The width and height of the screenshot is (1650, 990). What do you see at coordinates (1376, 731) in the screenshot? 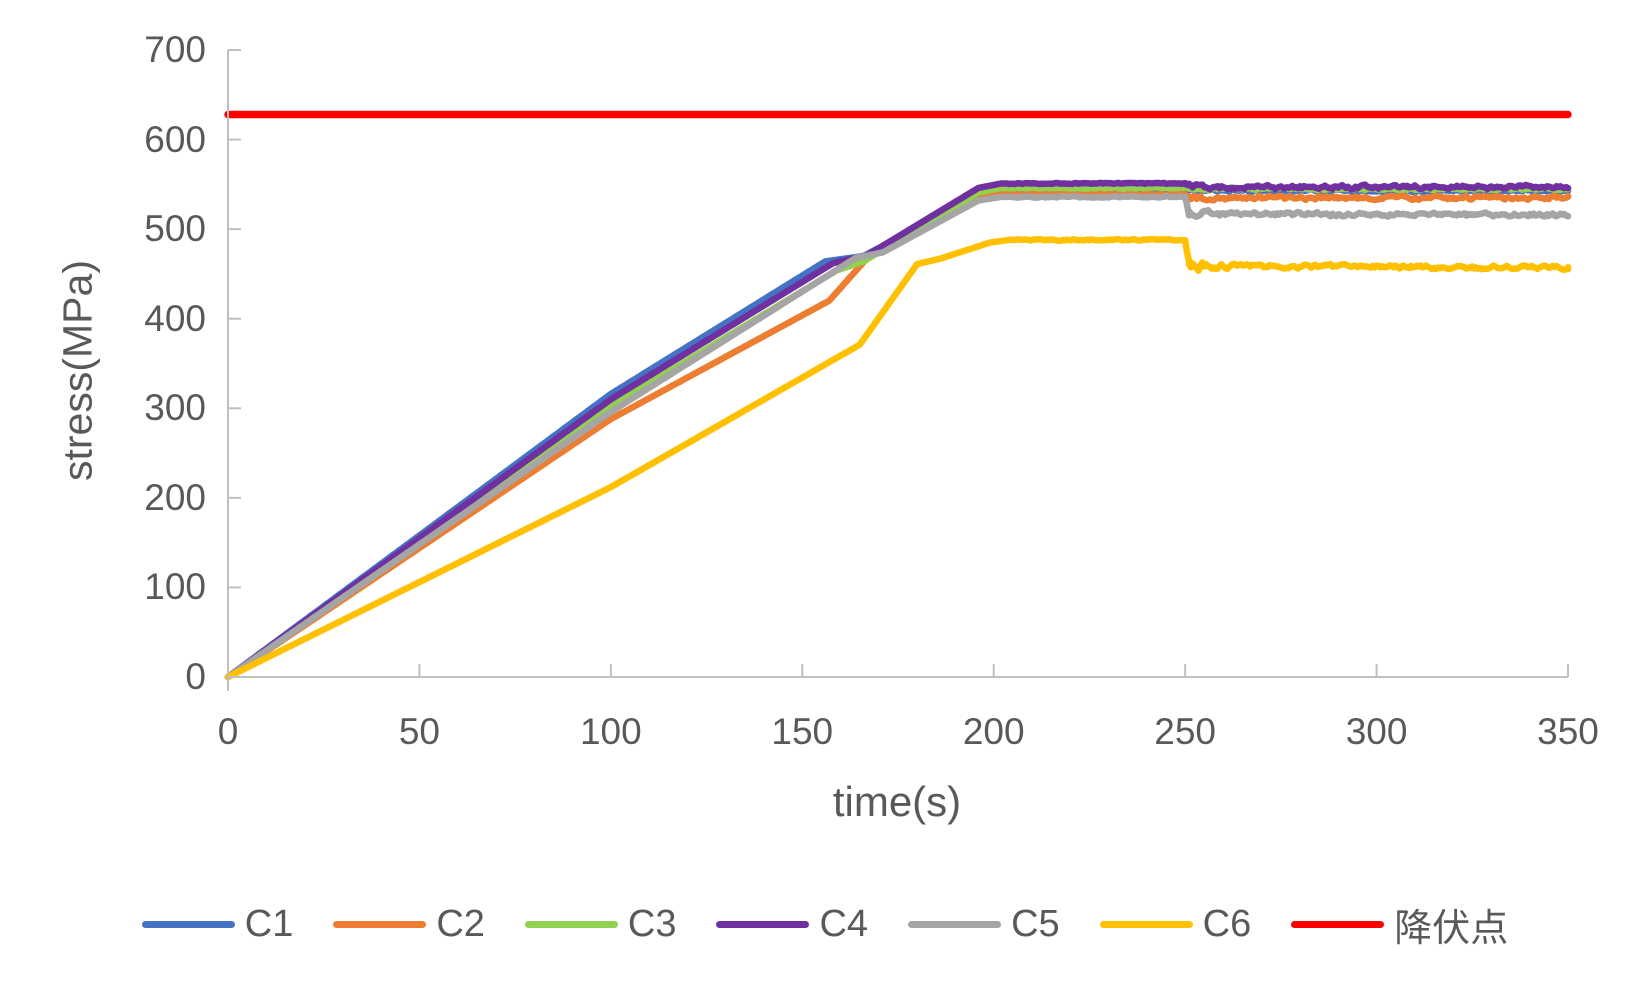
I see `x-tick-label: 300` at bounding box center [1376, 731].